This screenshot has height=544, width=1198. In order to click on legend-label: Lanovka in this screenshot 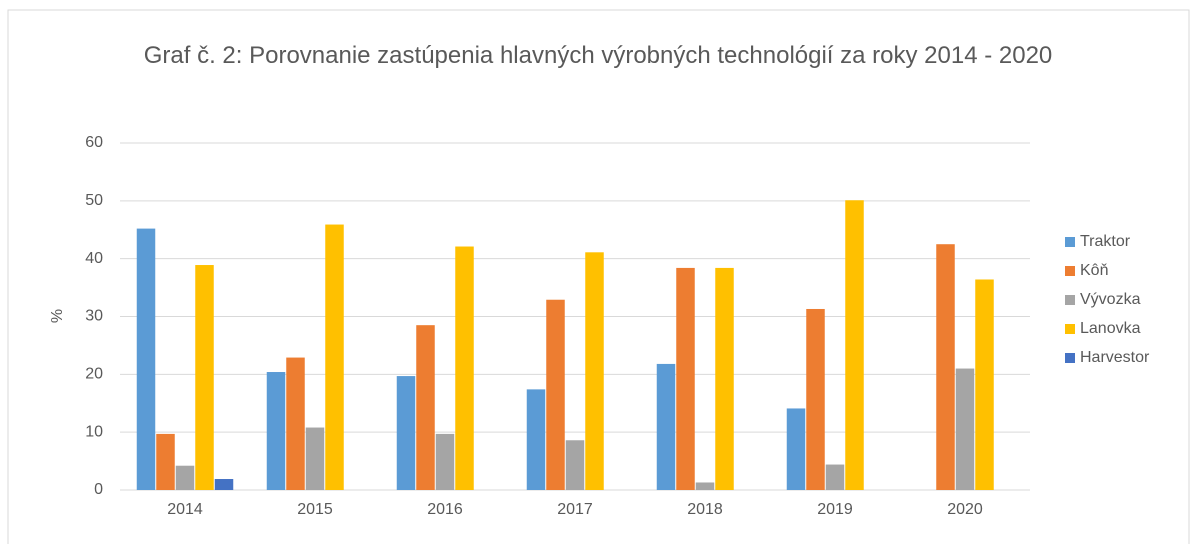, I will do `click(1110, 328)`.